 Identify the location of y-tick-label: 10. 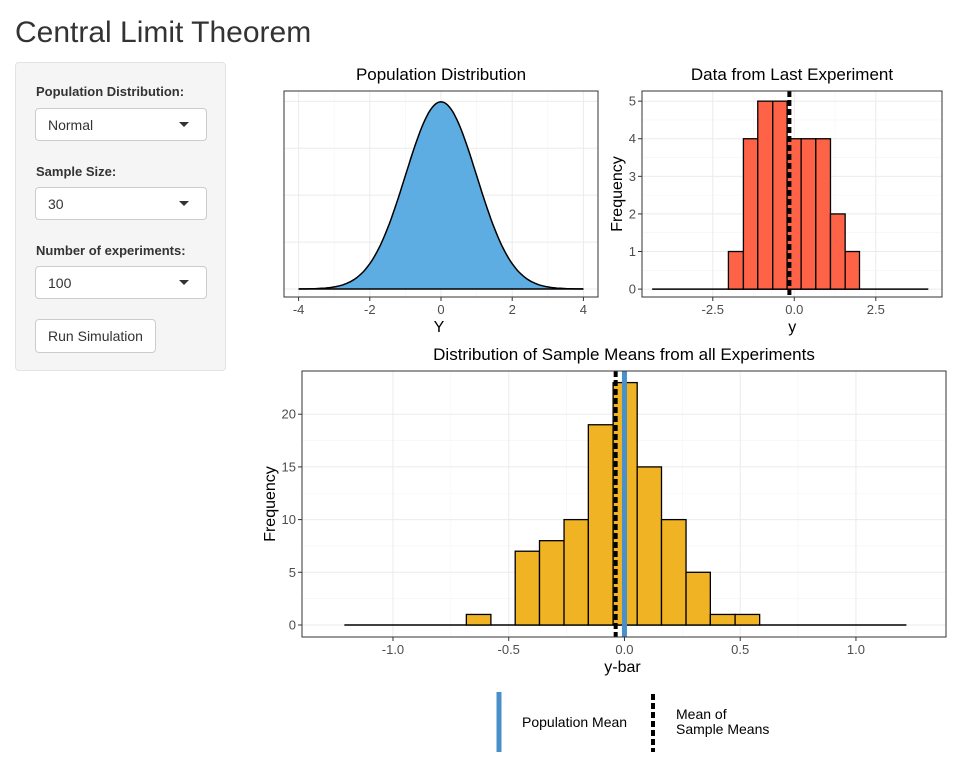
(289, 519).